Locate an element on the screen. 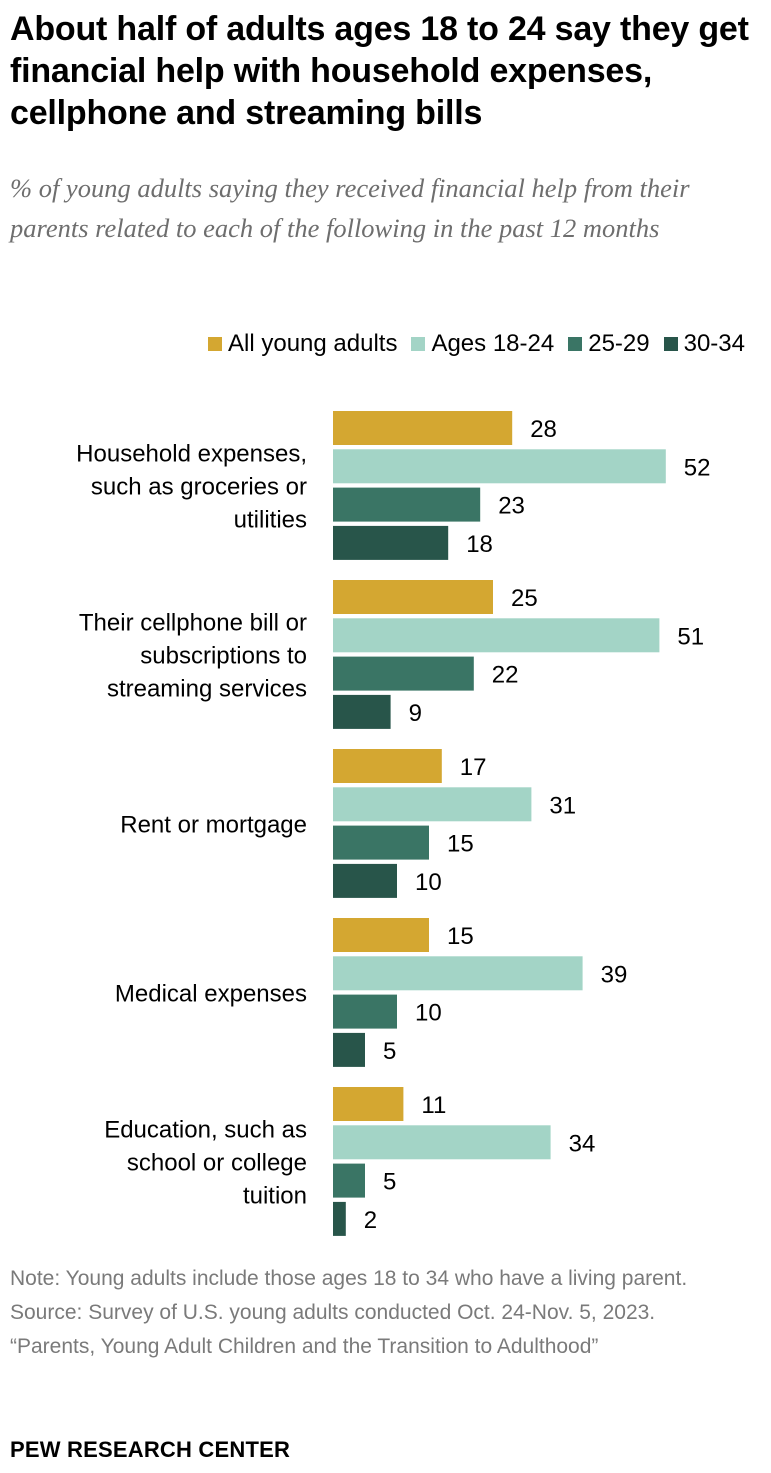  legend: All young adults Ages 18-24 25-29 30-34 is located at coordinates (372, 344).